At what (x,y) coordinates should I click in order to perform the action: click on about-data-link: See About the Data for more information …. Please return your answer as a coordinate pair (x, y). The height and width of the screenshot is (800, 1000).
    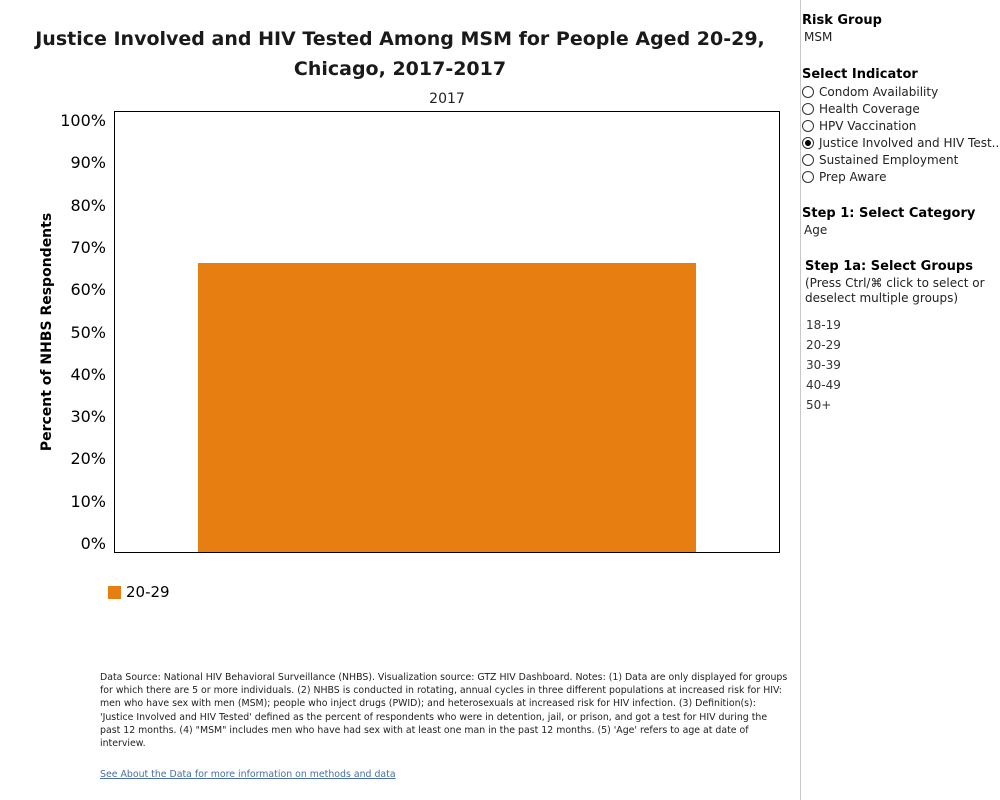
    Looking at the image, I should click on (248, 774).